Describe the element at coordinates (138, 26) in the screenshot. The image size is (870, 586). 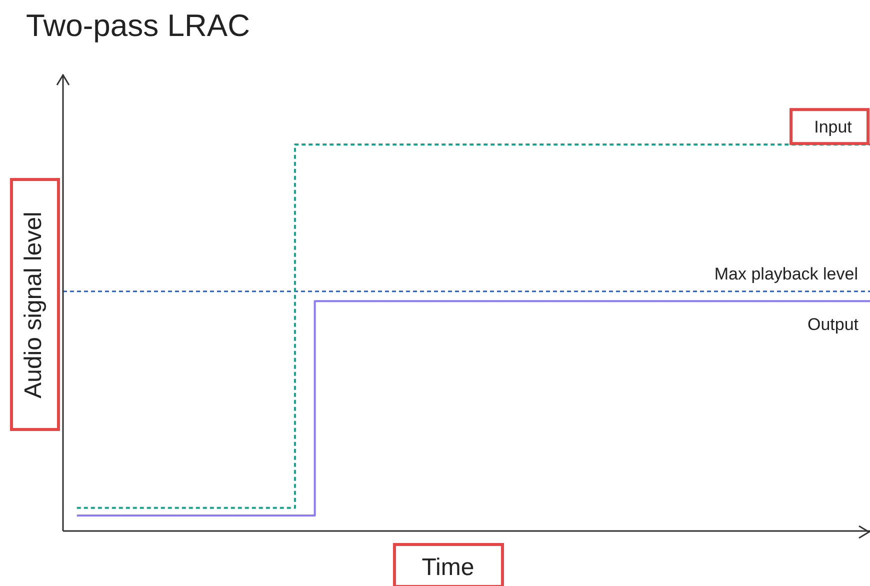
I see `chart-title: Two-pass LRAC` at that location.